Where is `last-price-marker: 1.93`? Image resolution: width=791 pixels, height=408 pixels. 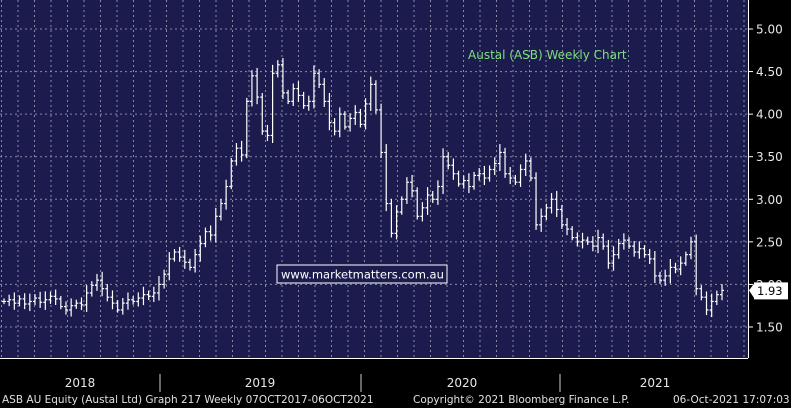
last-price-marker: 1.93 is located at coordinates (768, 291).